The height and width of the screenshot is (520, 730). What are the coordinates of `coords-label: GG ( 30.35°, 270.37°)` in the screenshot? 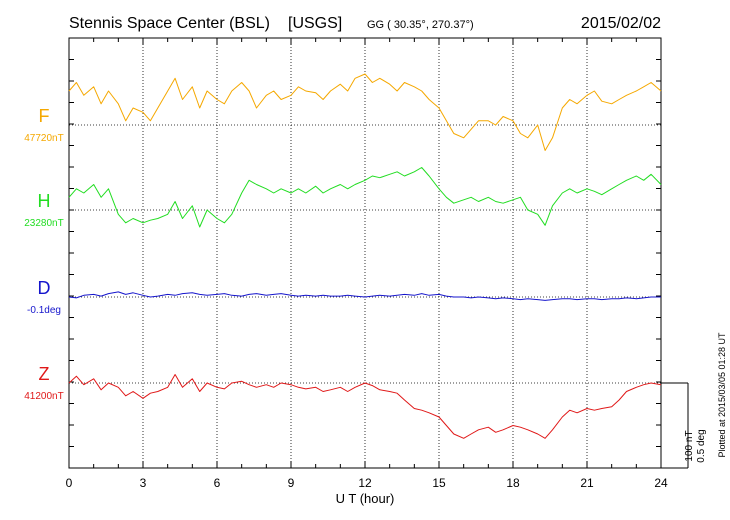 It's located at (420, 25).